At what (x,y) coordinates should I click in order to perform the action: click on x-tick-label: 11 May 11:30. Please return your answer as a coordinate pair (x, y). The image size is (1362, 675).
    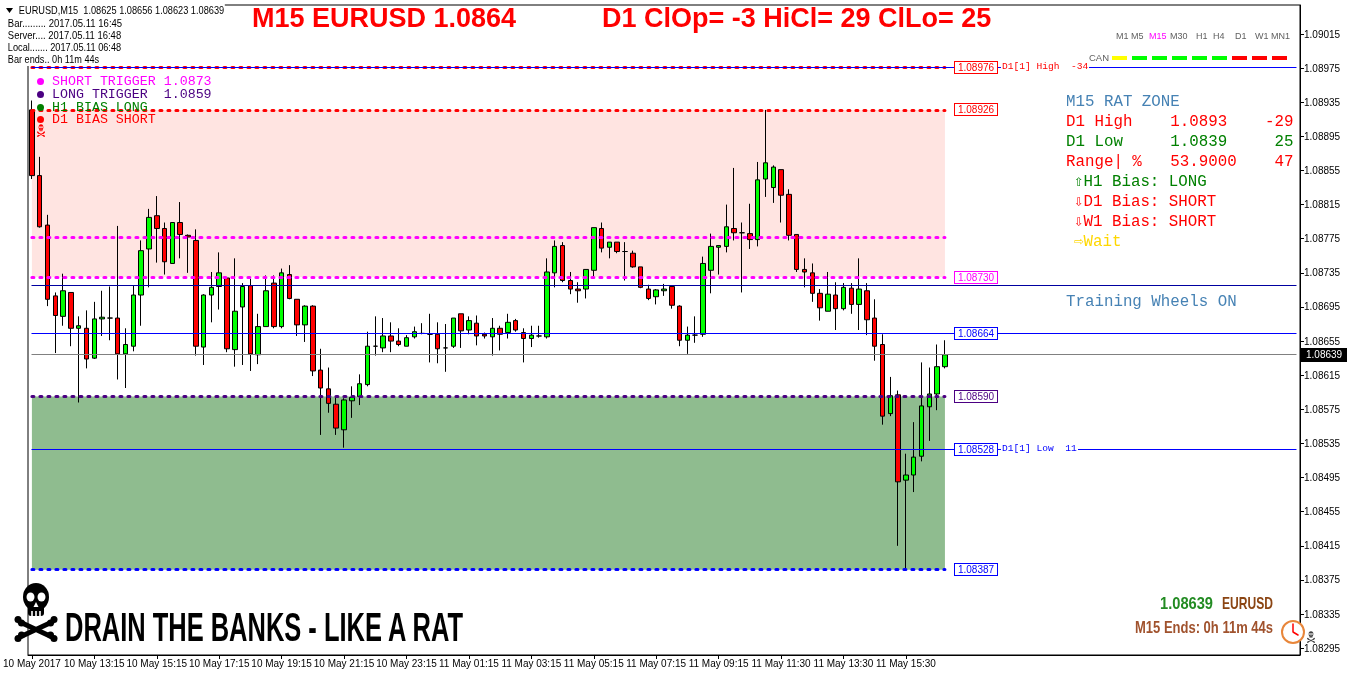
    Looking at the image, I should click on (781, 663).